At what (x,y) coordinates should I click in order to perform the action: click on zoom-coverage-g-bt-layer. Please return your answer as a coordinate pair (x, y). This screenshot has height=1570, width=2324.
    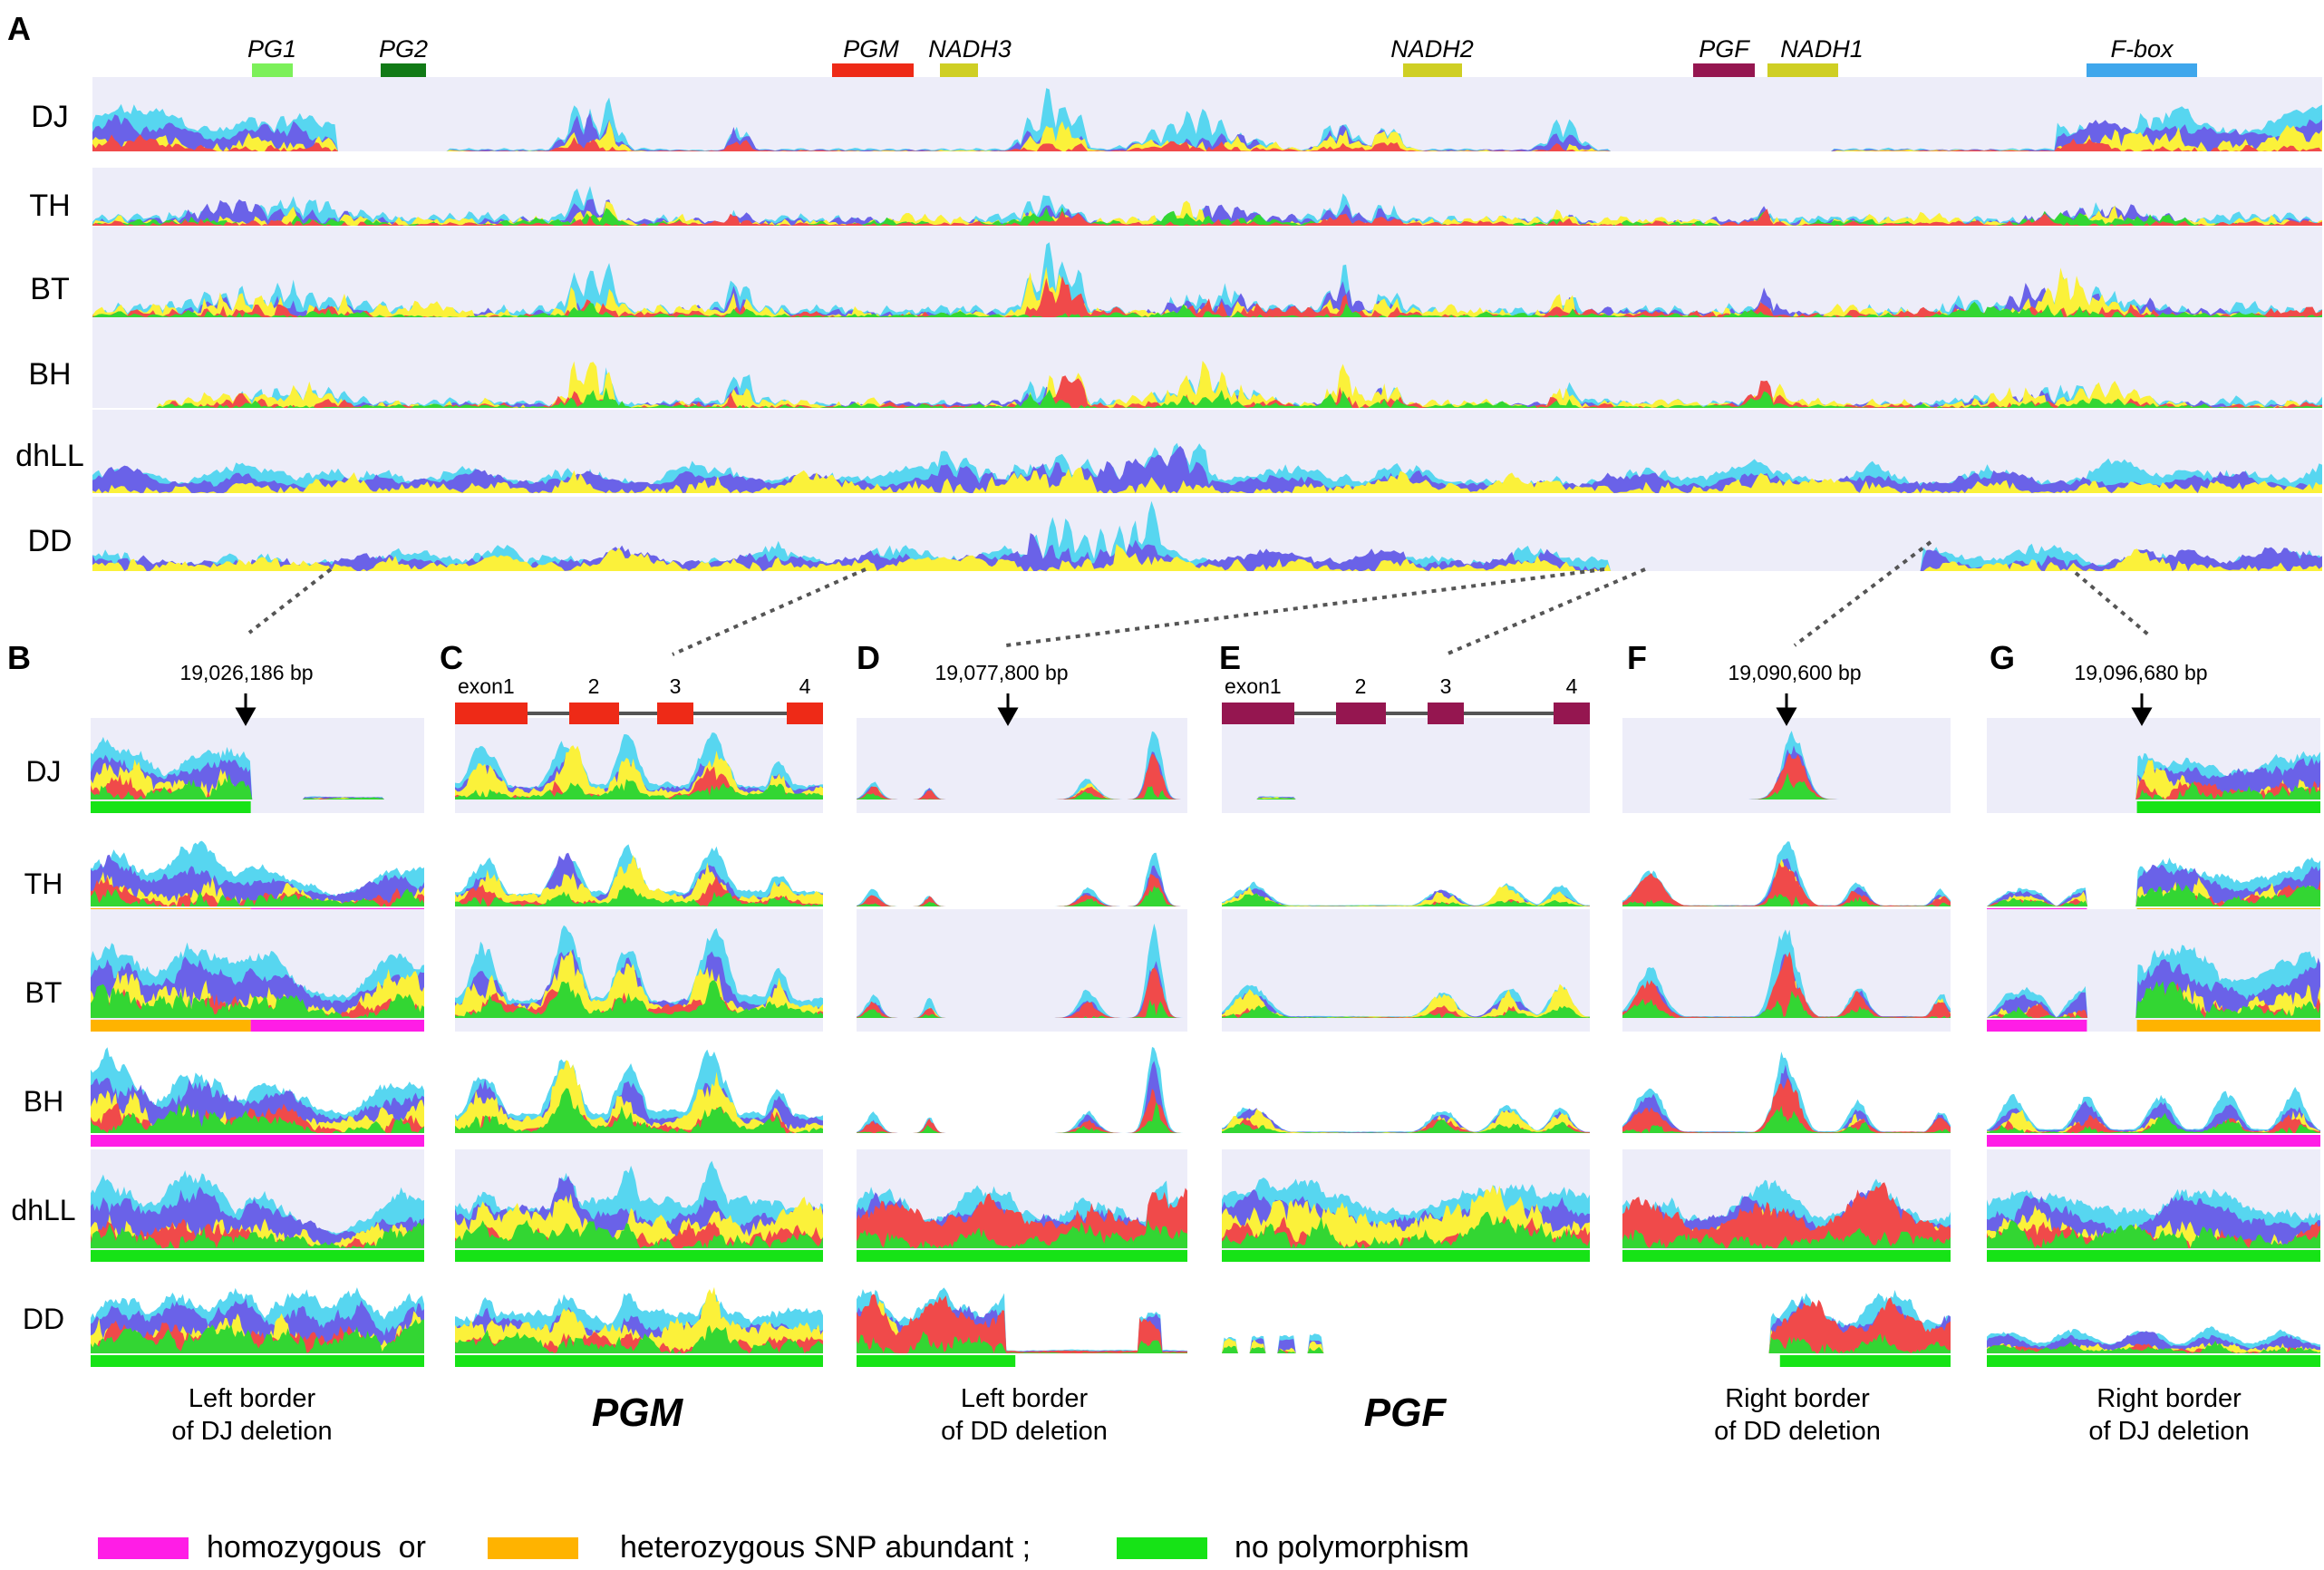
    Looking at the image, I should click on (2153, 1000).